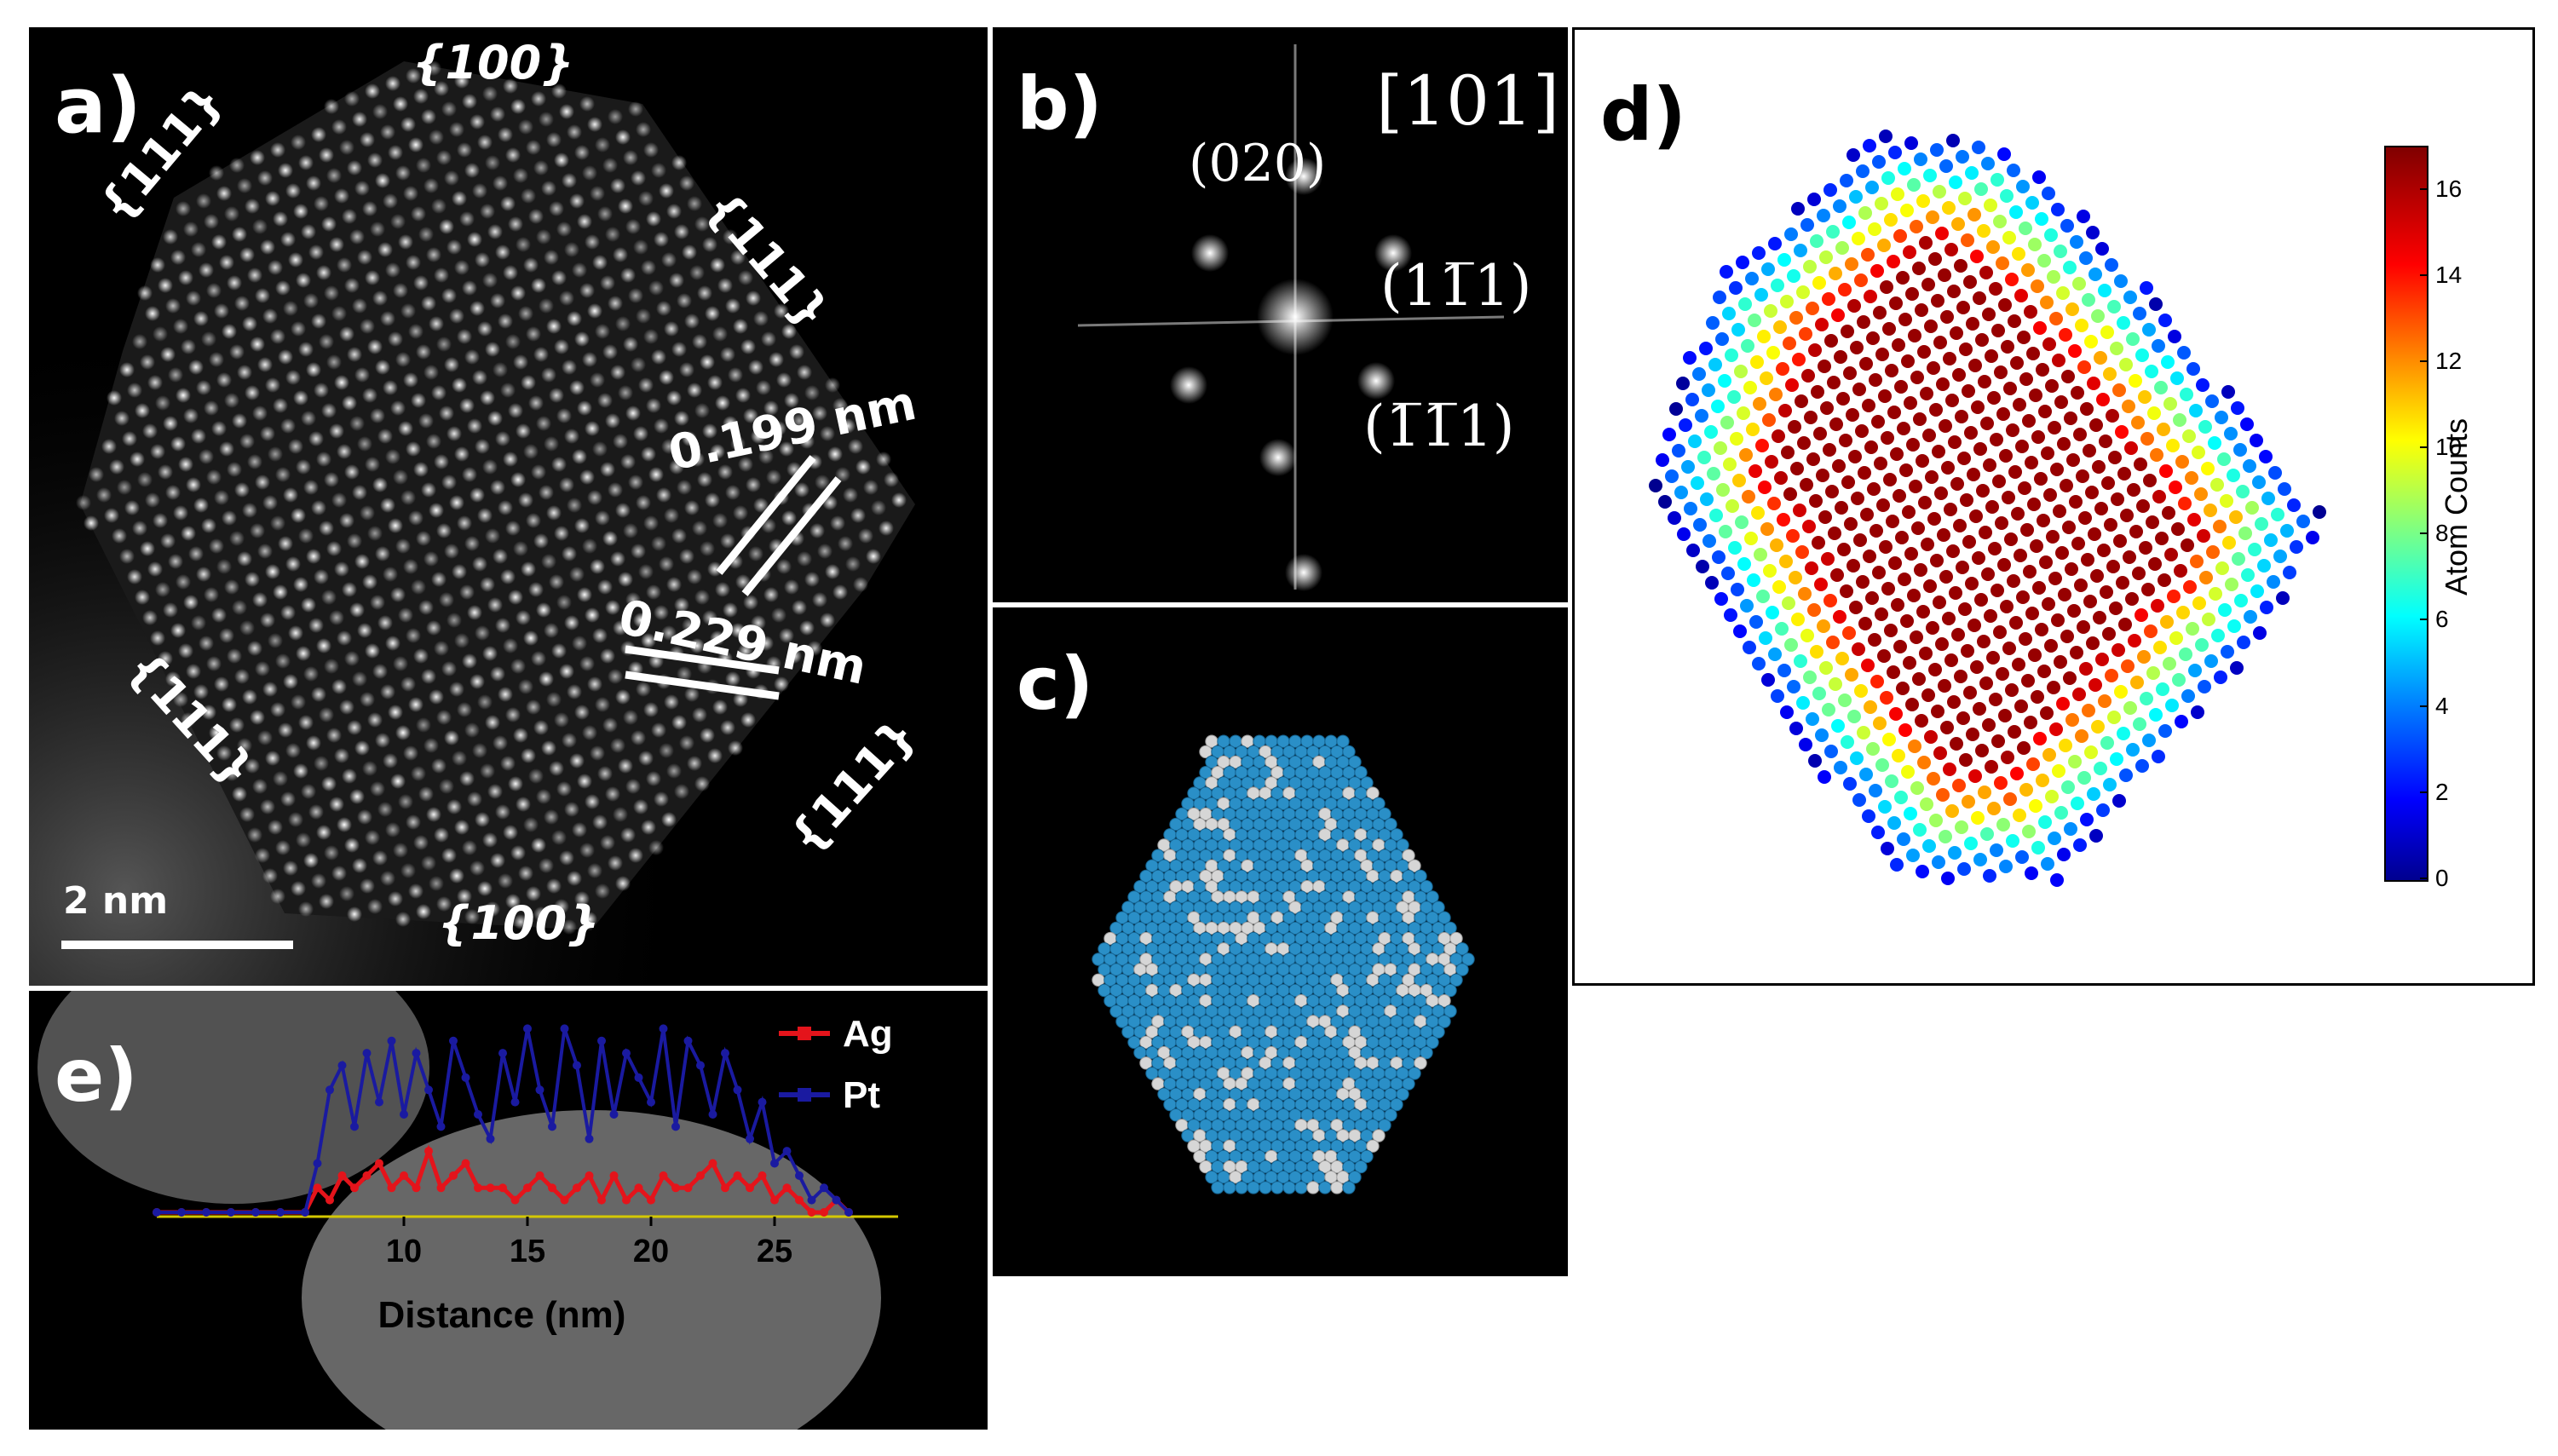 The image size is (2558, 1456). What do you see at coordinates (804, 1034) in the screenshot?
I see `legend-marker-ag` at bounding box center [804, 1034].